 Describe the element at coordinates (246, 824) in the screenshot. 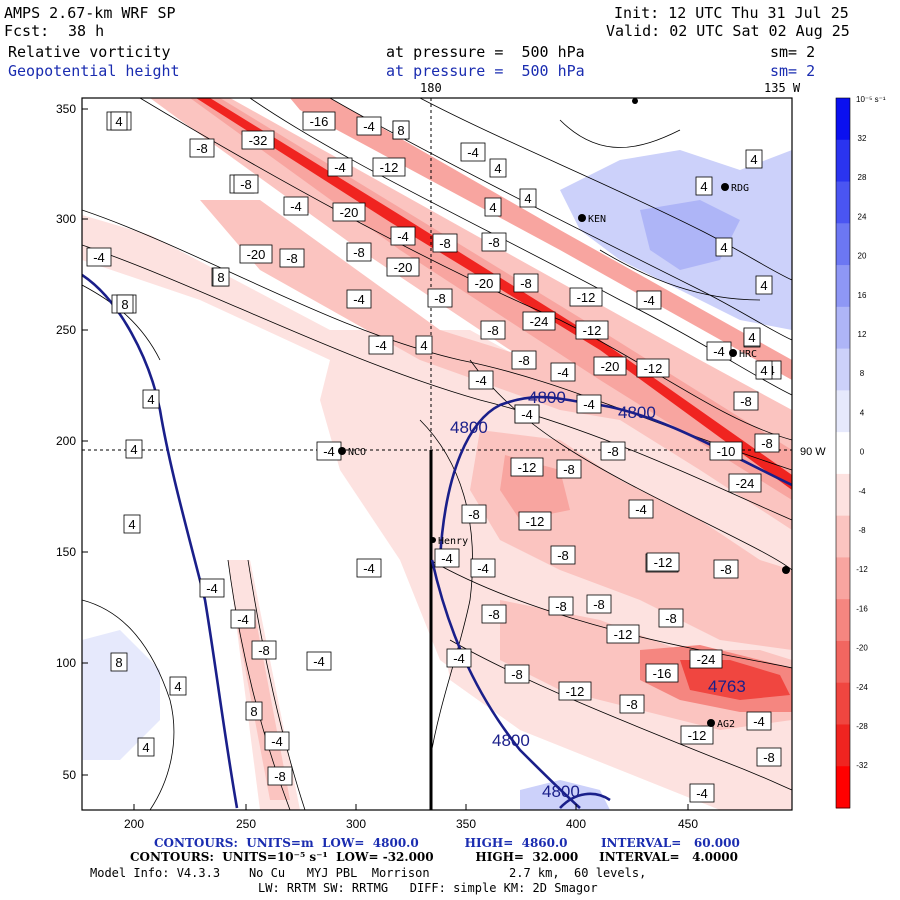

I see `x-tick-label: 250` at that location.